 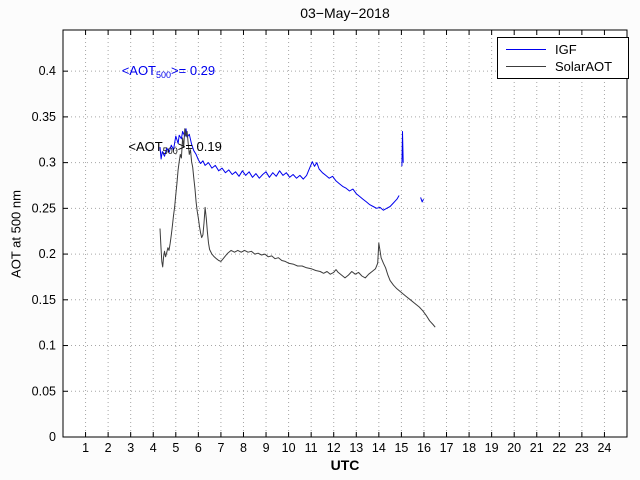 What do you see at coordinates (52, 437) in the screenshot?
I see `y-tick-label: 0` at bounding box center [52, 437].